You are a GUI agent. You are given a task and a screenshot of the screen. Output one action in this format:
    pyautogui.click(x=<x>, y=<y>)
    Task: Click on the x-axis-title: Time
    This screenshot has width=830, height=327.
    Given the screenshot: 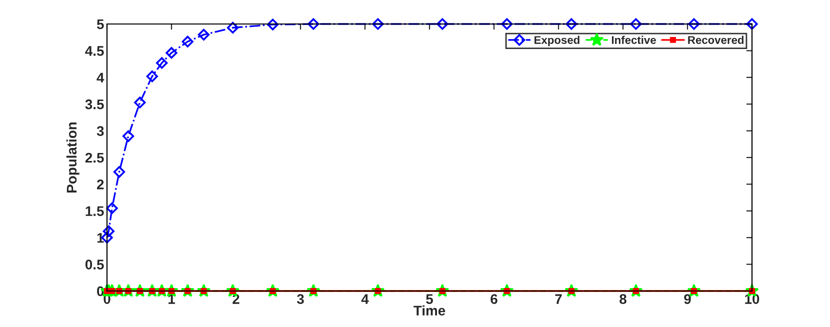 What is the action you would take?
    pyautogui.click(x=430, y=310)
    